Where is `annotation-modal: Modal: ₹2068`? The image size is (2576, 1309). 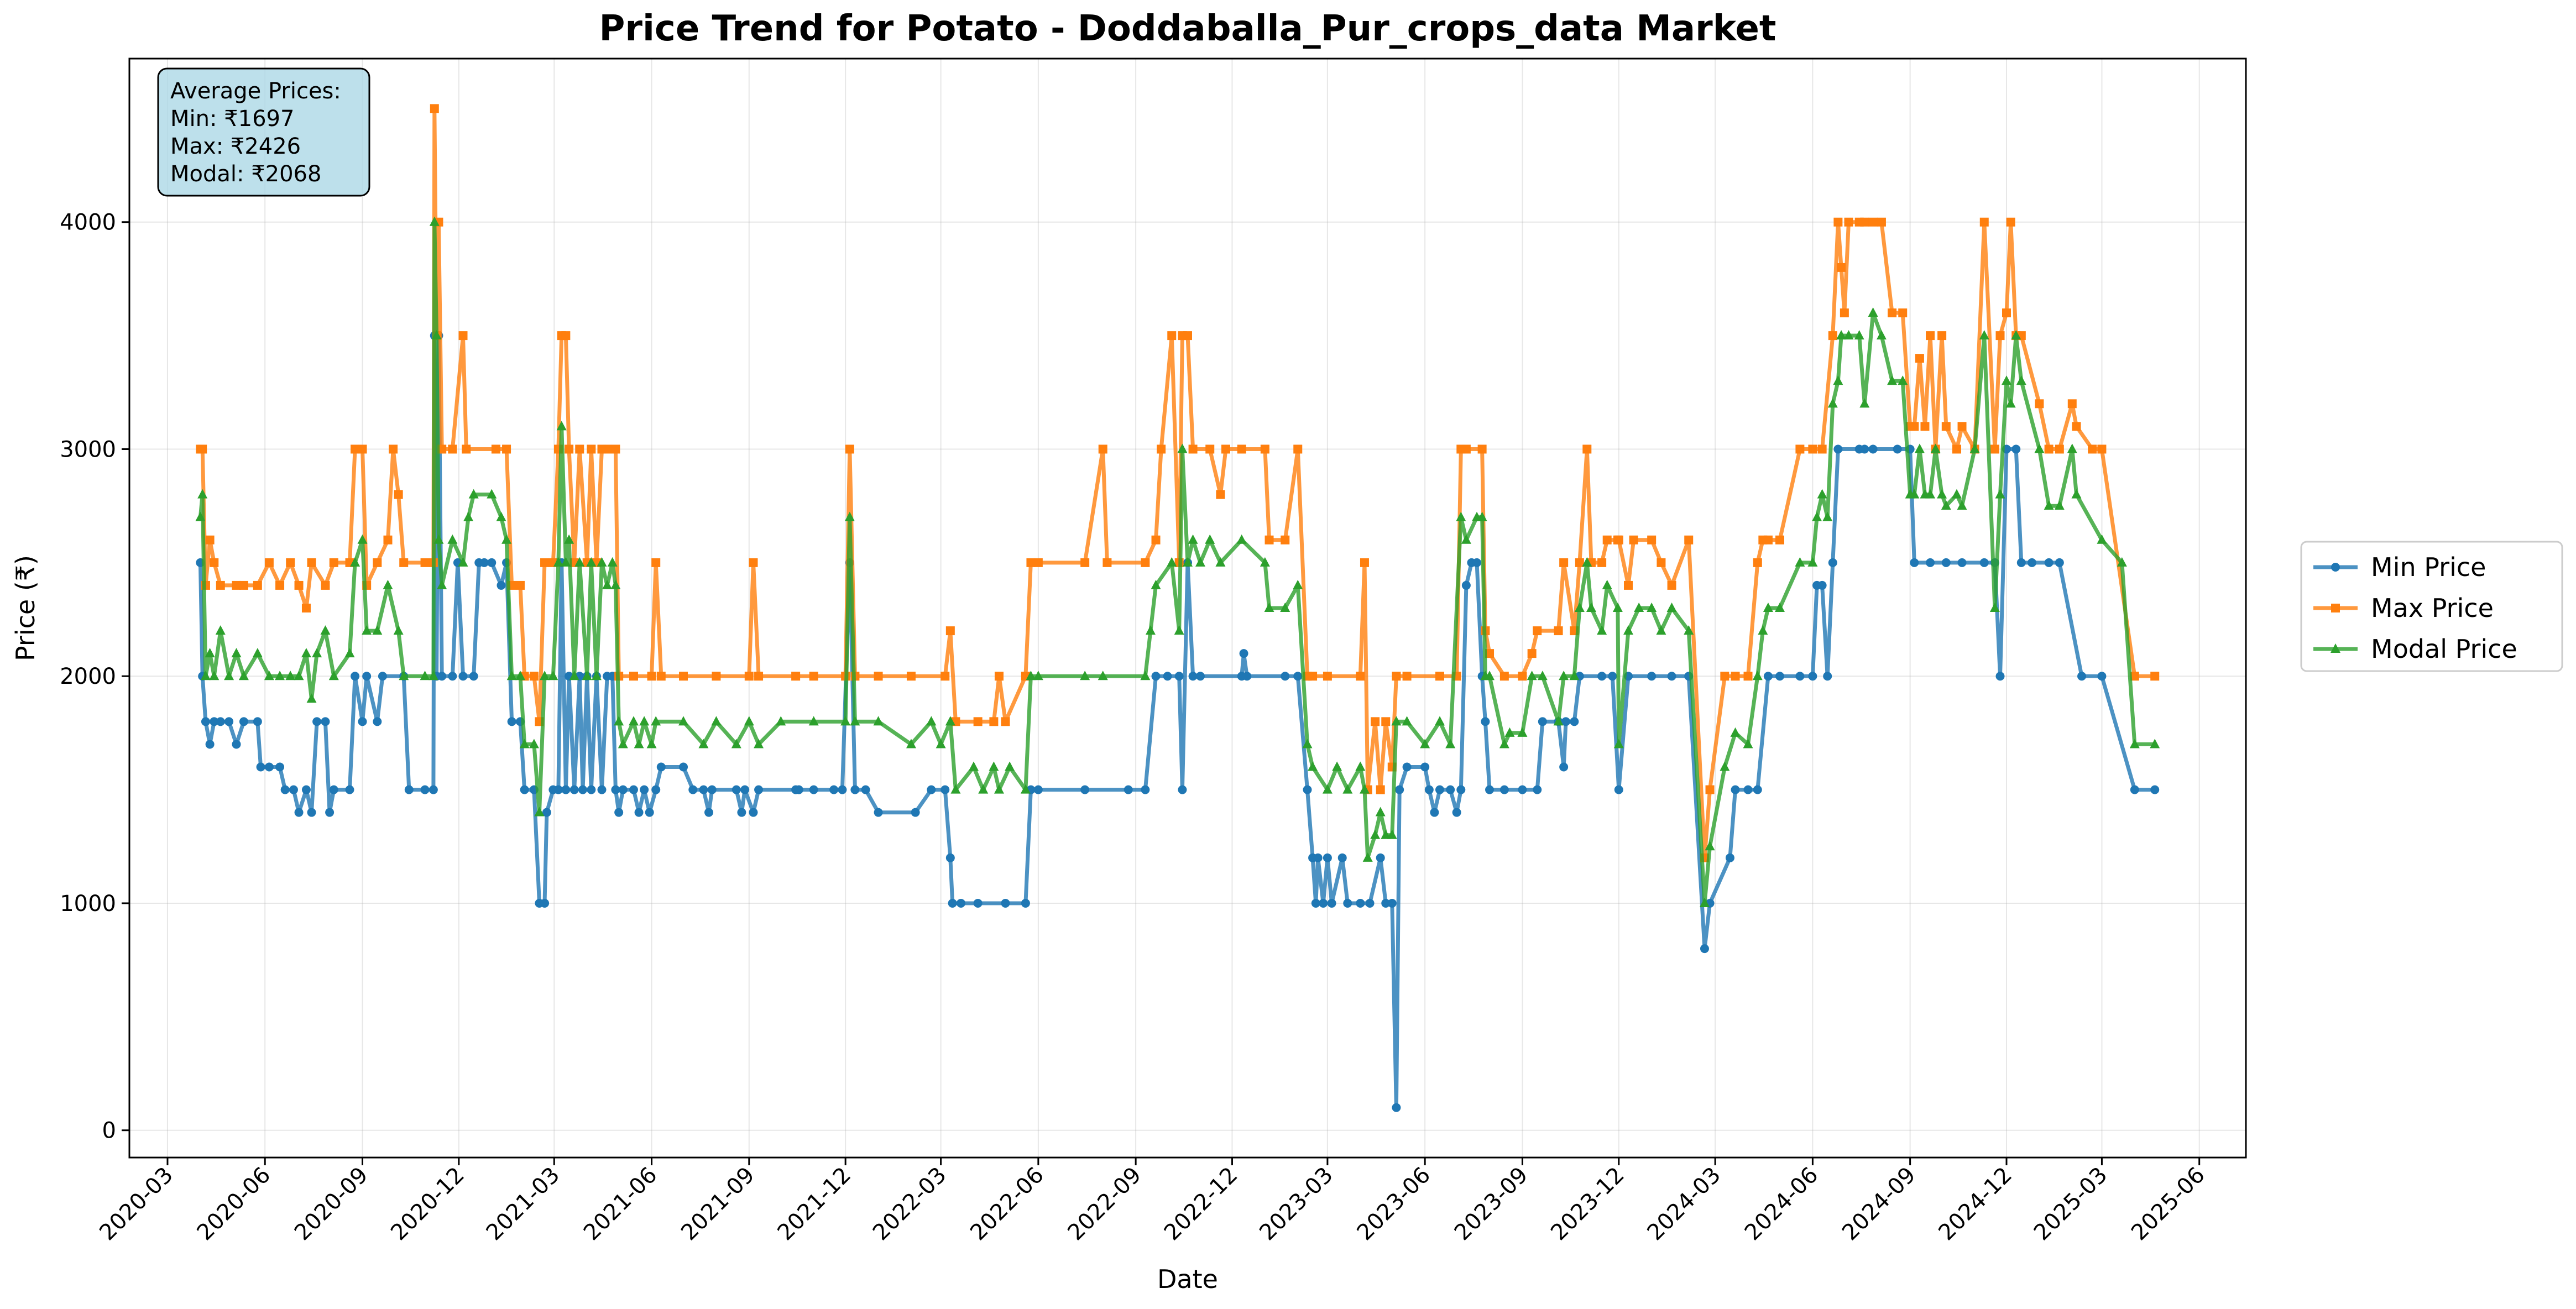
annotation-modal: Modal: ₹2068 is located at coordinates (245, 174).